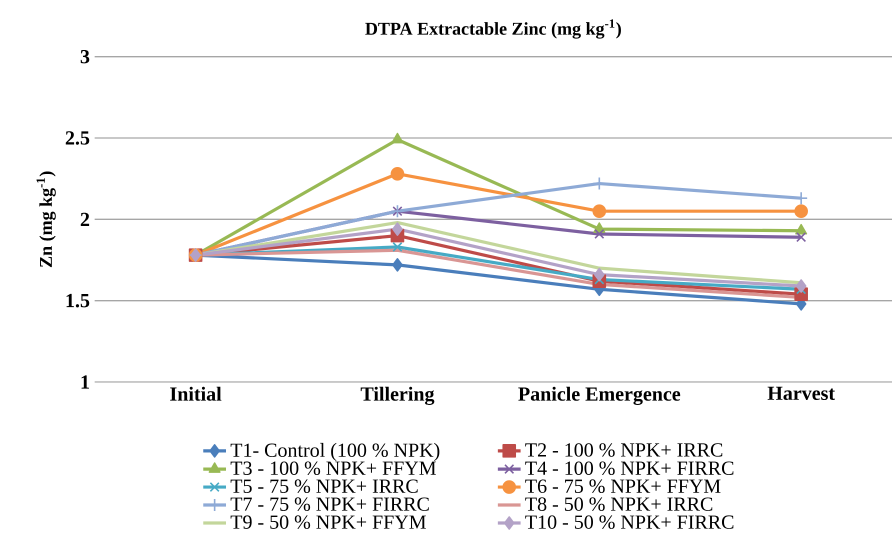 This screenshot has height=558, width=893. I want to click on x-tick-label: Harvest, so click(801, 393).